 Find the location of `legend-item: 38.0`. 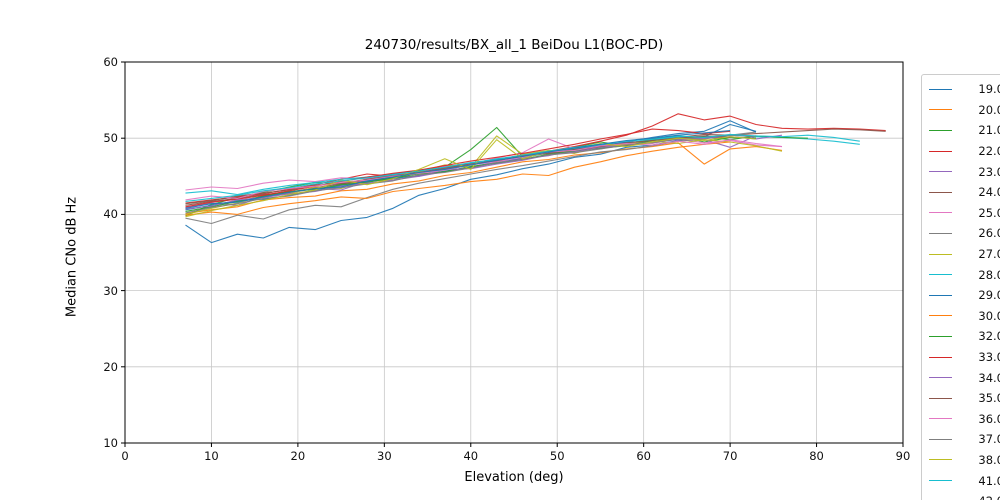

legend-item: 38.0 is located at coordinates (964, 460).